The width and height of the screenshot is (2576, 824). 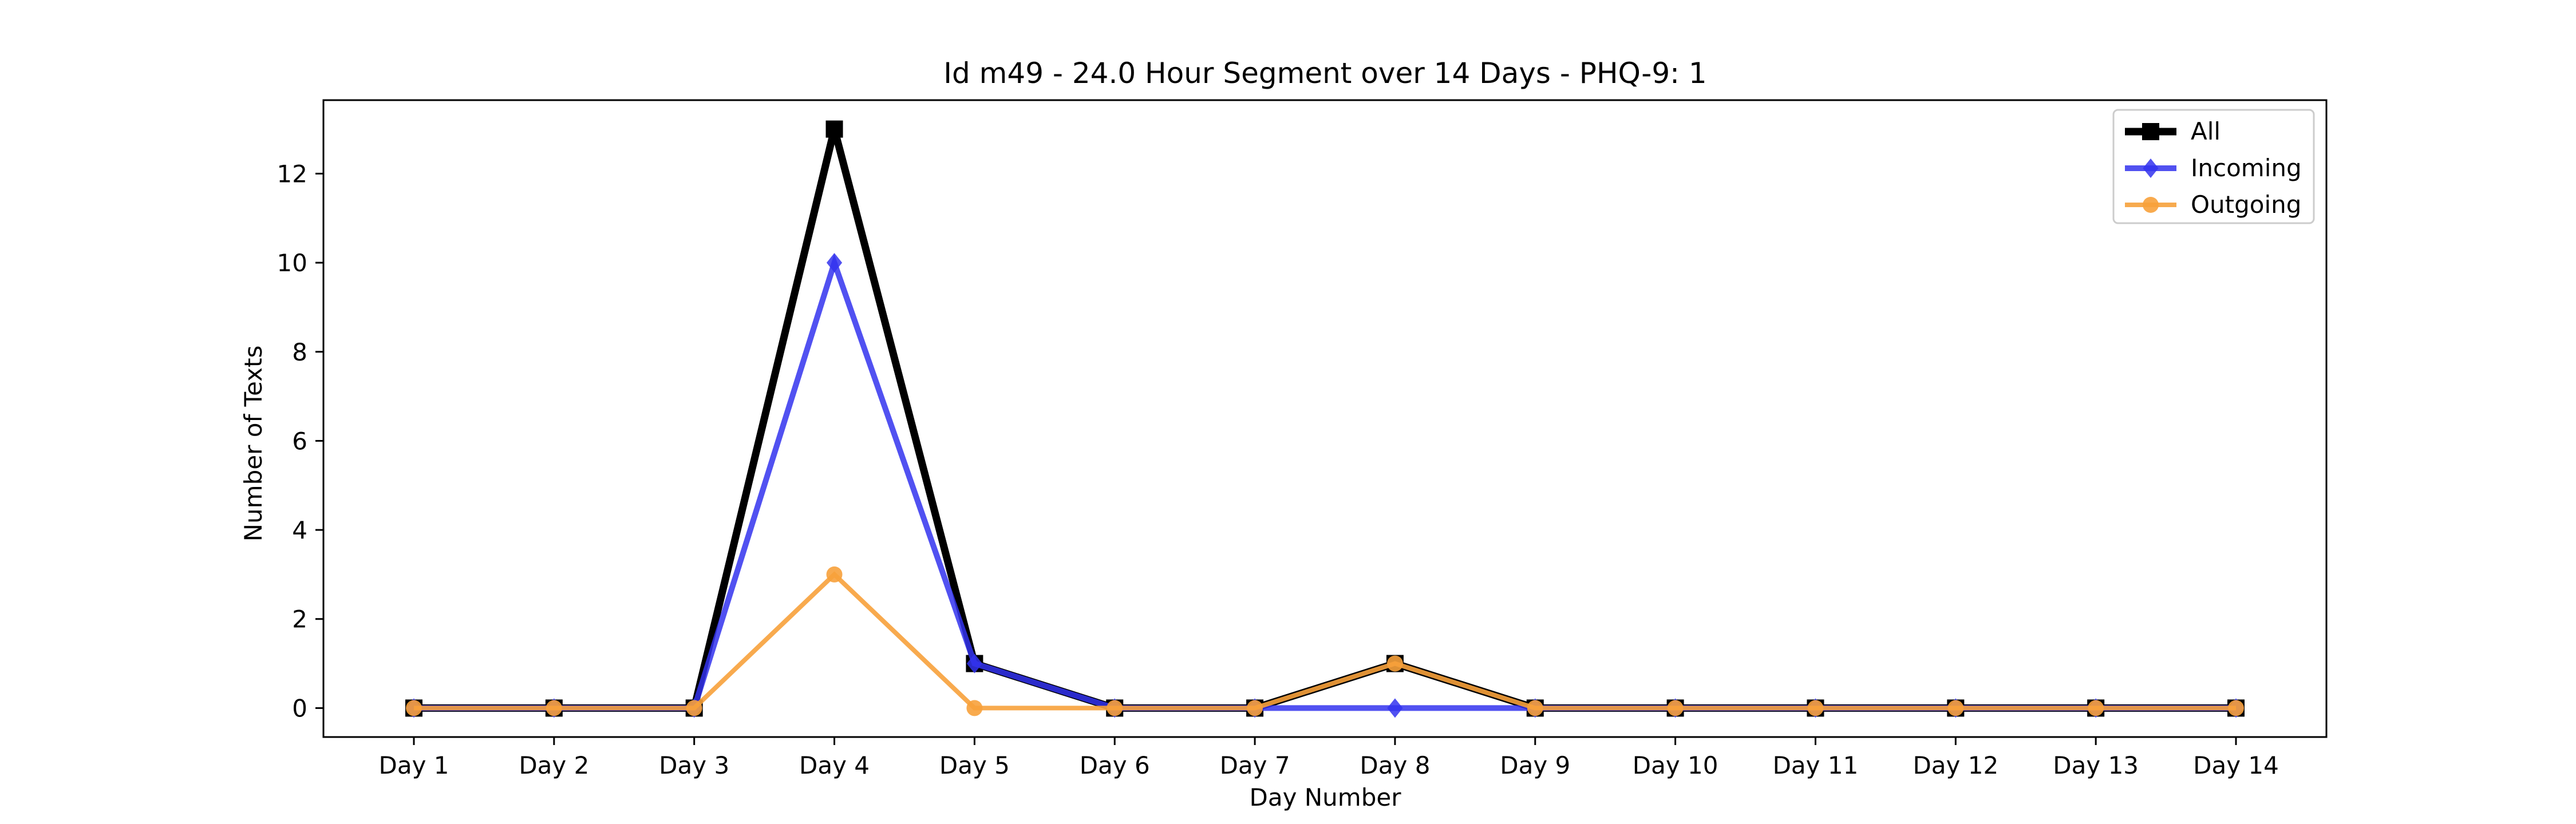 I want to click on y-tick-label: 8, so click(x=299, y=352).